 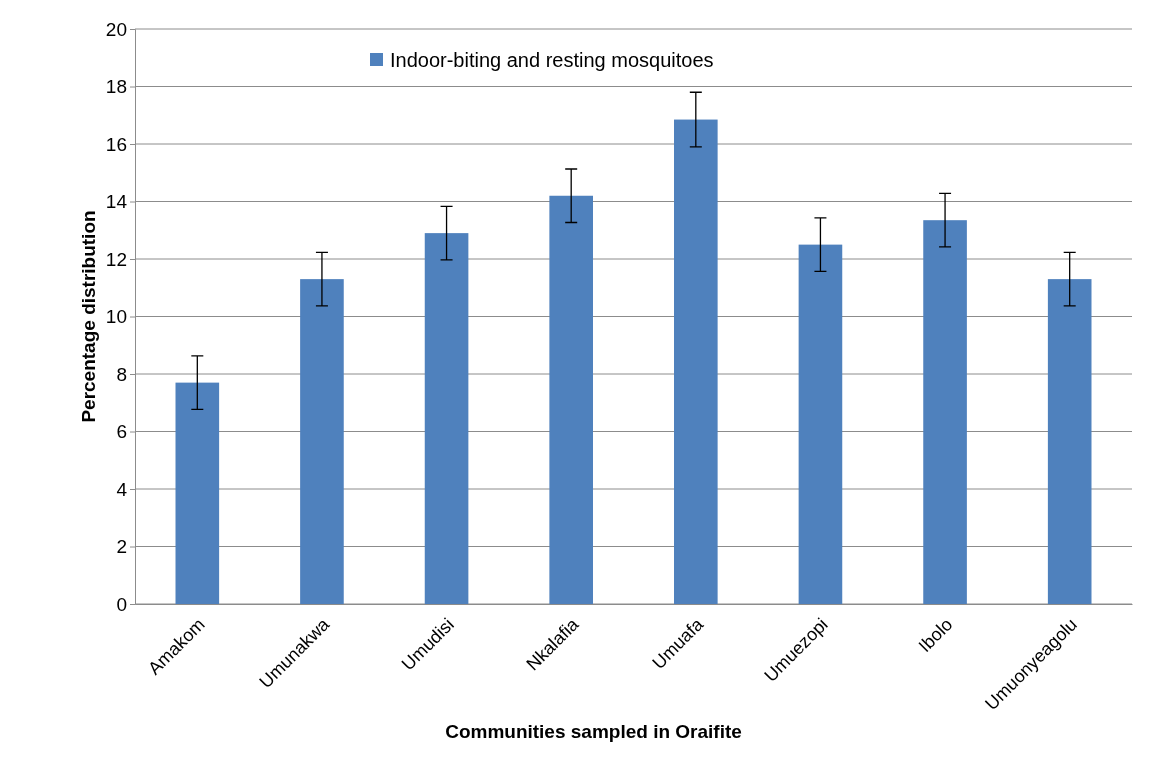 What do you see at coordinates (116, 202) in the screenshot?
I see `y-tick-label: 14` at bounding box center [116, 202].